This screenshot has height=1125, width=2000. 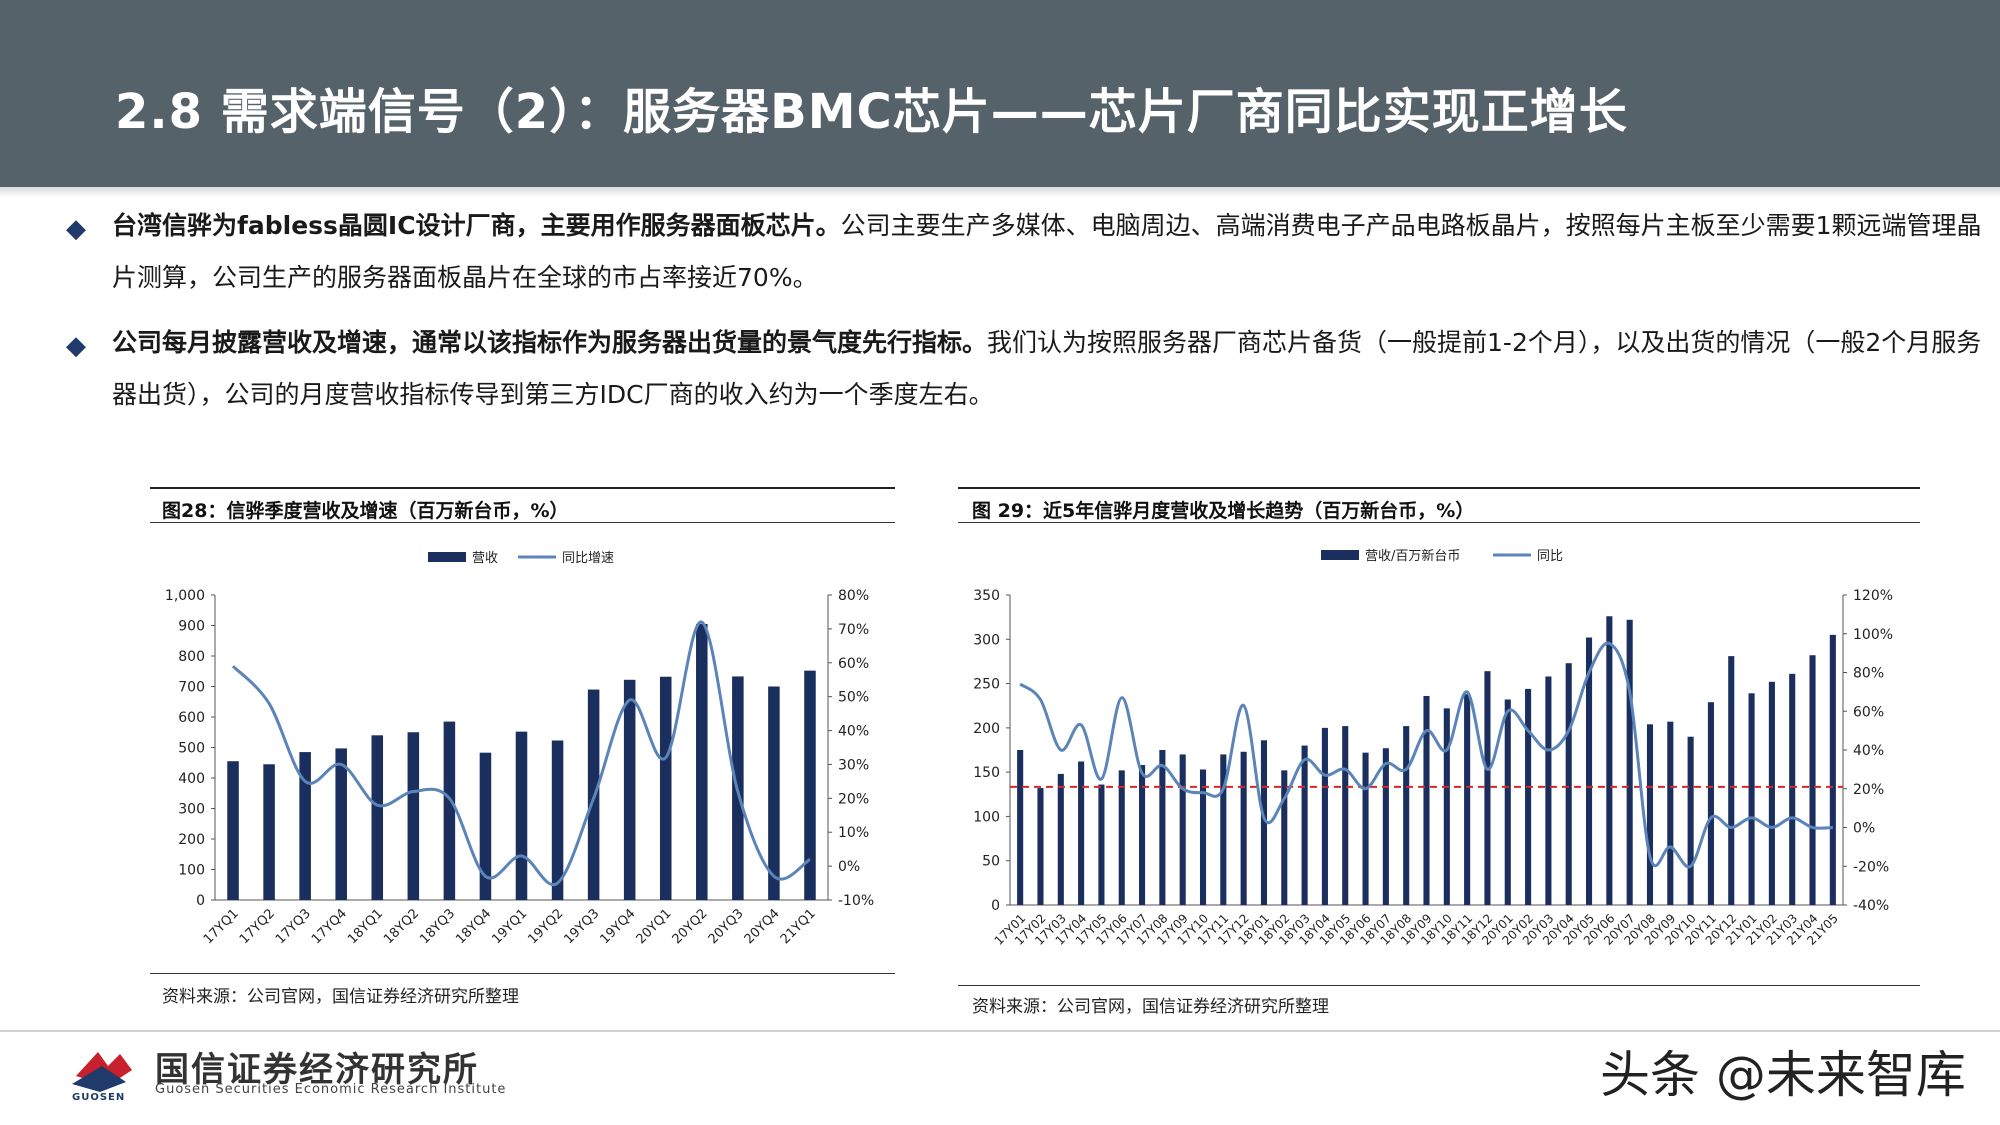 I want to click on fig28-left-tick-label: 100, so click(x=191, y=871).